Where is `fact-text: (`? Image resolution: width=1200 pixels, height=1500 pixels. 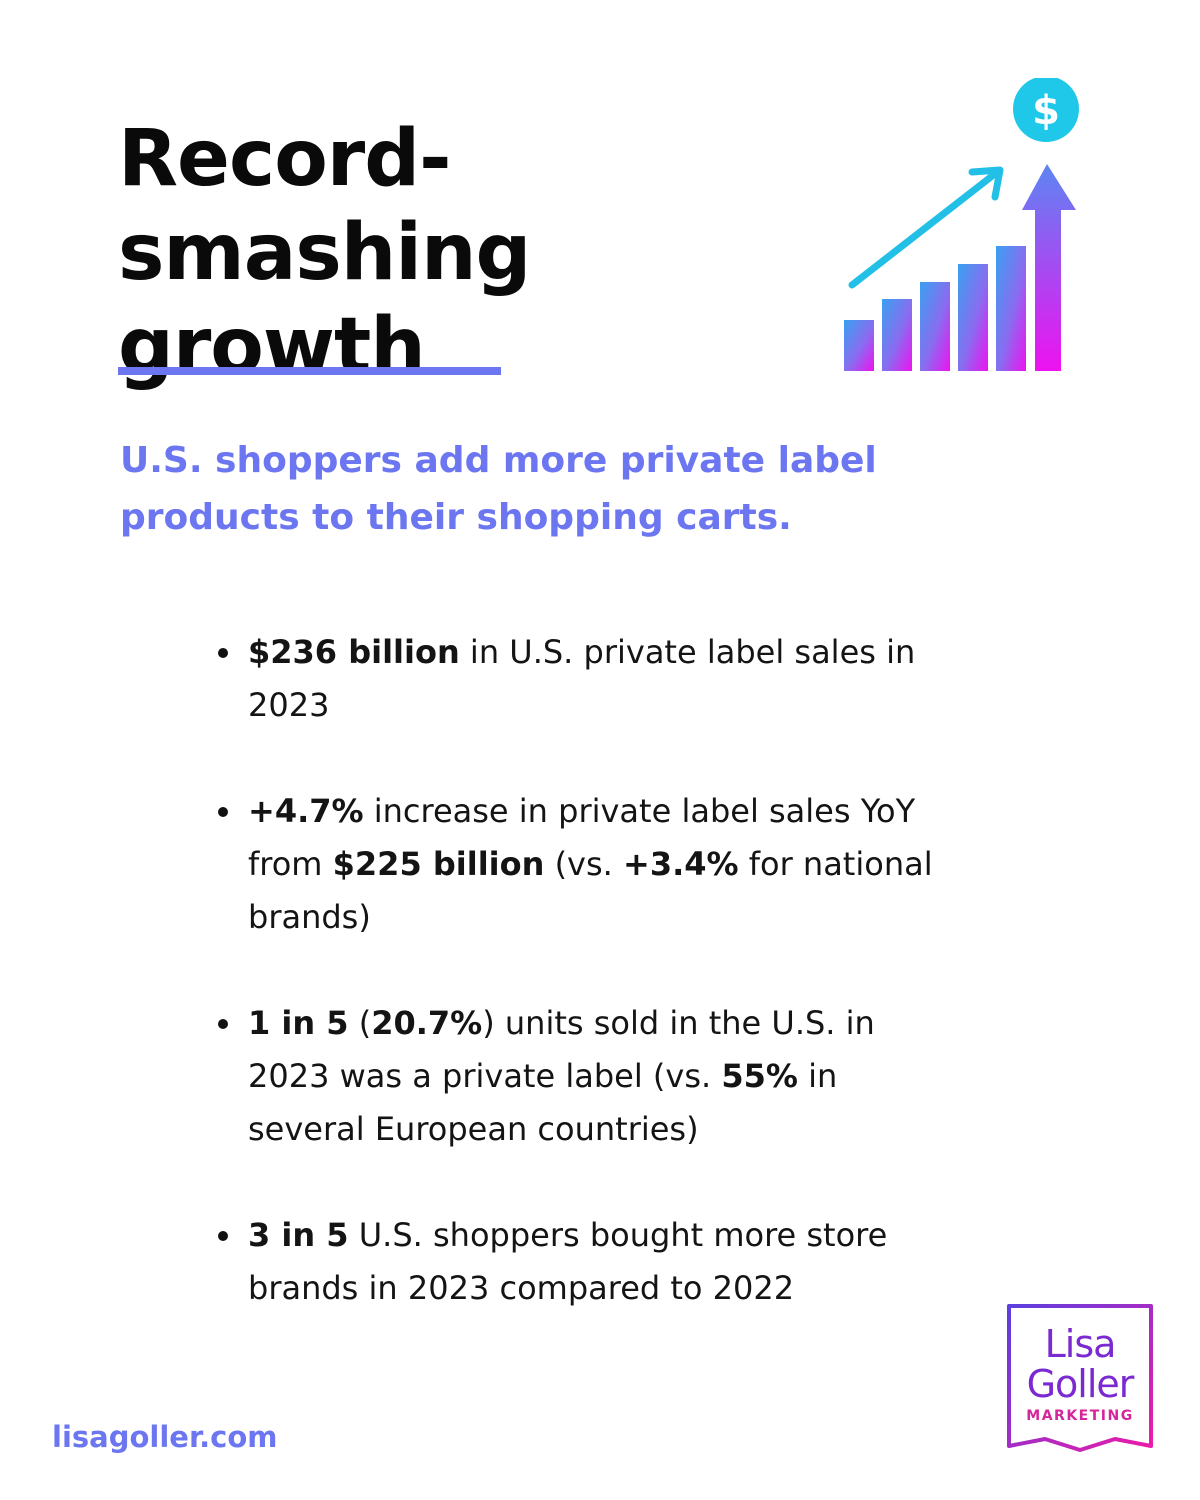 fact-text: ( is located at coordinates (360, 1023).